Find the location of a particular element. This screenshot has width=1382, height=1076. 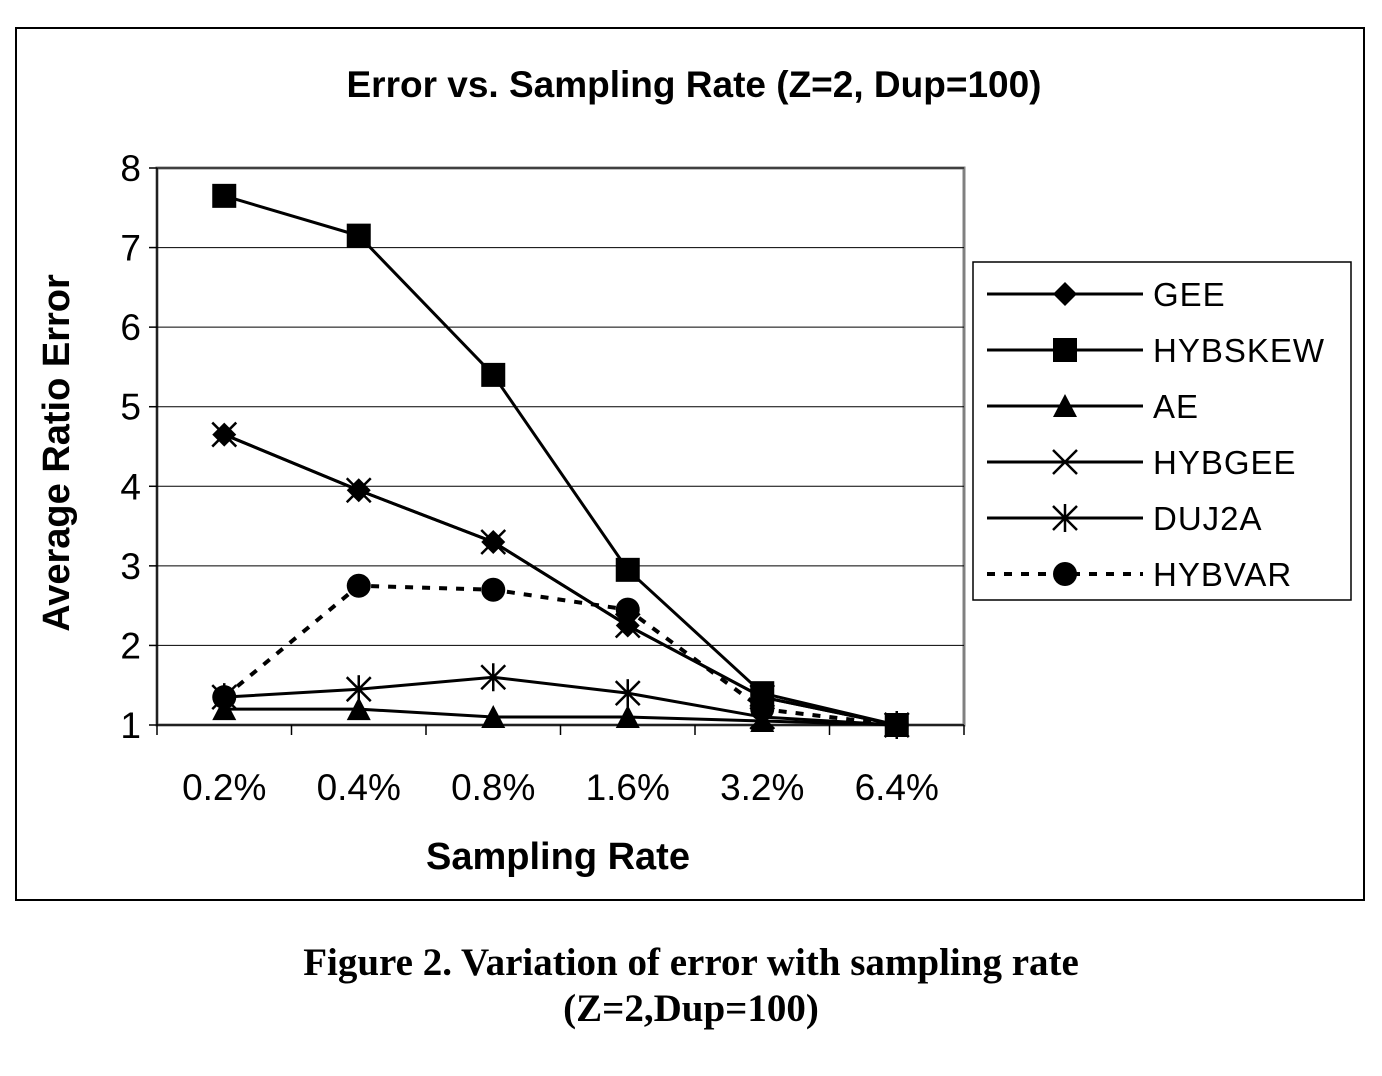

y-tick-label: 1 is located at coordinates (130, 725).